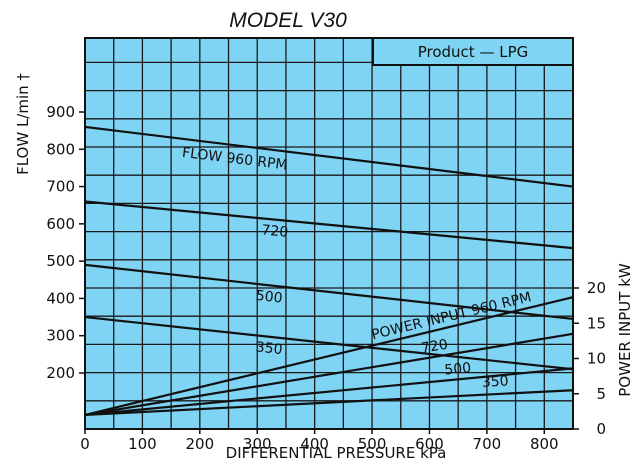 The height and width of the screenshot is (464, 643). I want to click on product-legend: Product — LPG, so click(473, 51).